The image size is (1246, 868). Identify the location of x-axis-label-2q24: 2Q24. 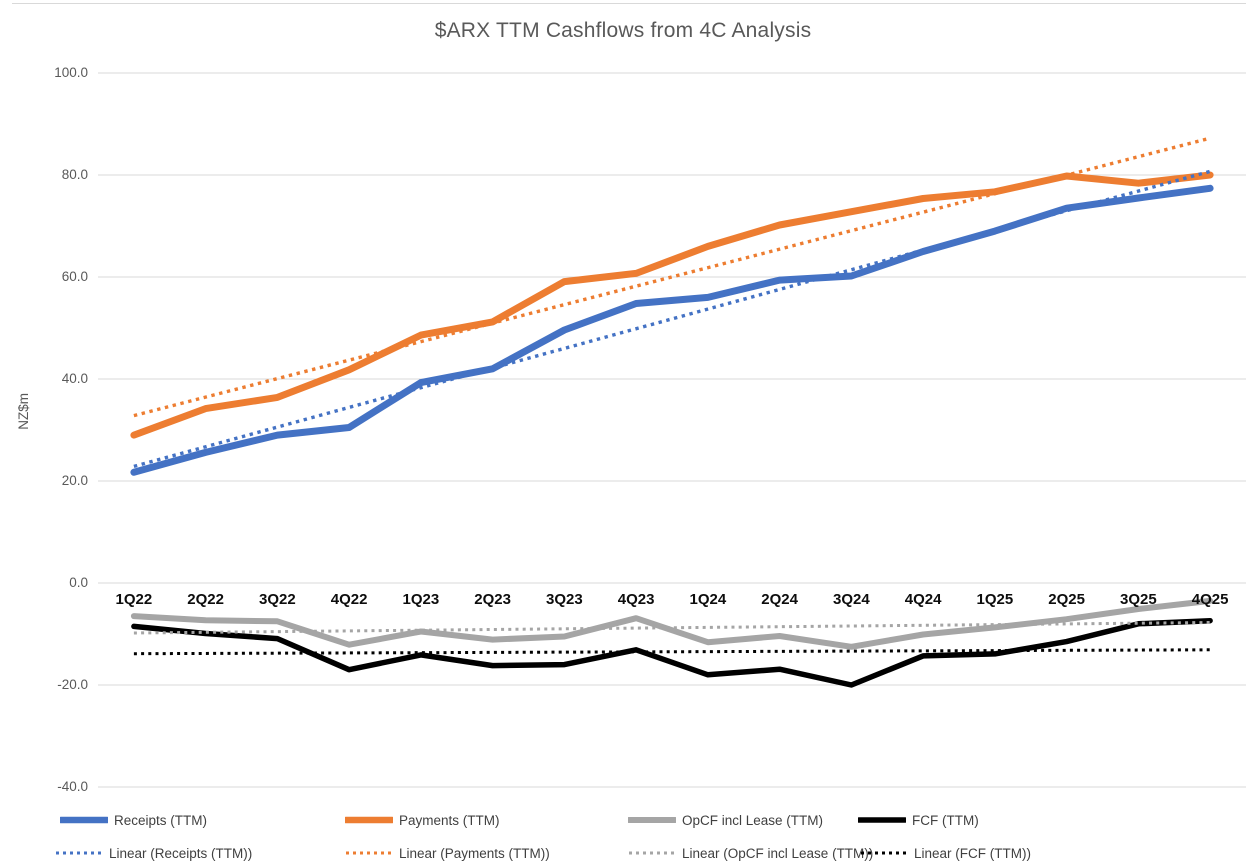
(779, 599).